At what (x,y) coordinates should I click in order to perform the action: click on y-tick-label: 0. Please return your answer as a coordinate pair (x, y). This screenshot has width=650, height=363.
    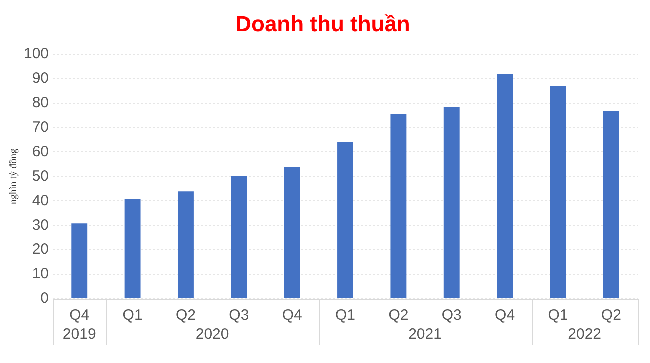
    Looking at the image, I should click on (45, 299).